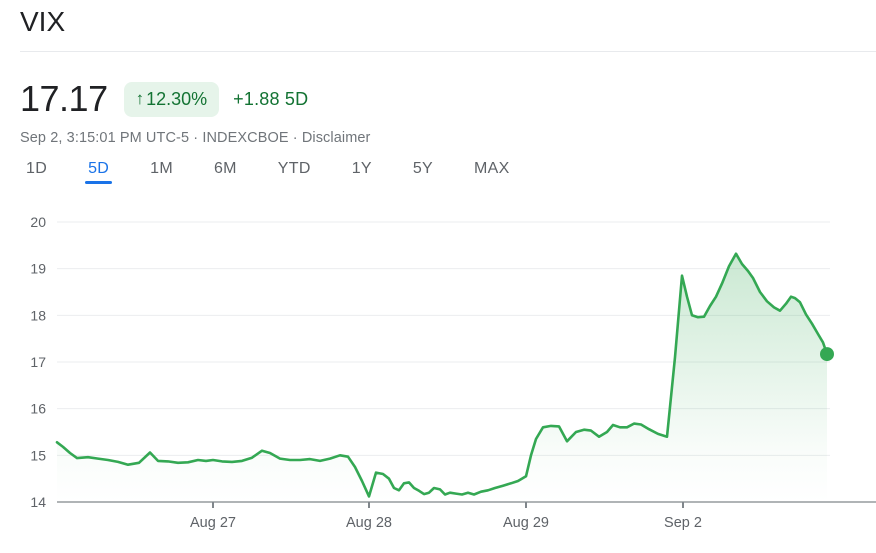 This screenshot has width=876, height=553. I want to click on y-axis-label-16: 16, so click(38, 409).